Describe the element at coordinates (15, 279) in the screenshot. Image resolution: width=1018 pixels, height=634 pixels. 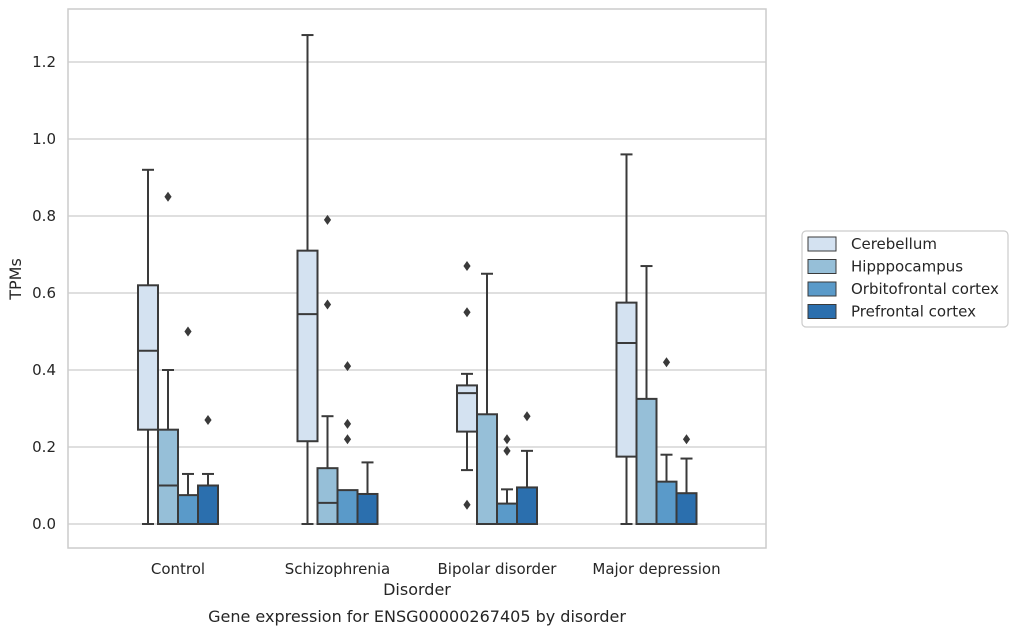
I see `y-axis-label: TPMs` at that location.